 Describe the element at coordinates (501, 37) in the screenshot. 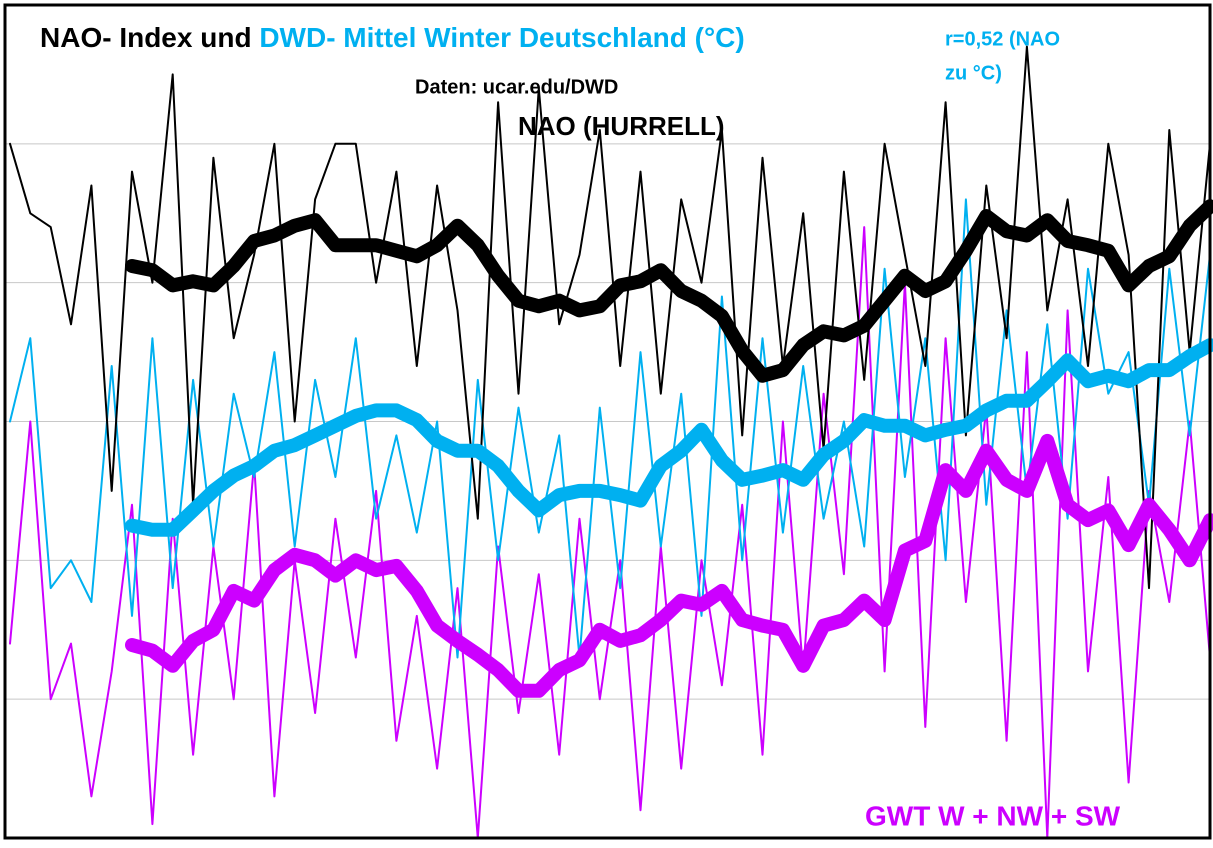

I see `title-part: DWD- Mittel Winter Deutschland (°C)` at that location.